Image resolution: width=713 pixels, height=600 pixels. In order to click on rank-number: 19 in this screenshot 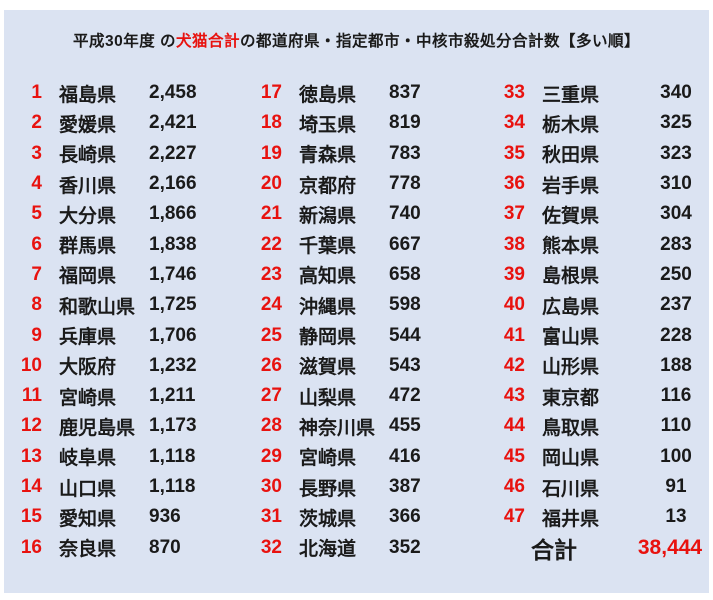, I will do `click(271, 153)`.